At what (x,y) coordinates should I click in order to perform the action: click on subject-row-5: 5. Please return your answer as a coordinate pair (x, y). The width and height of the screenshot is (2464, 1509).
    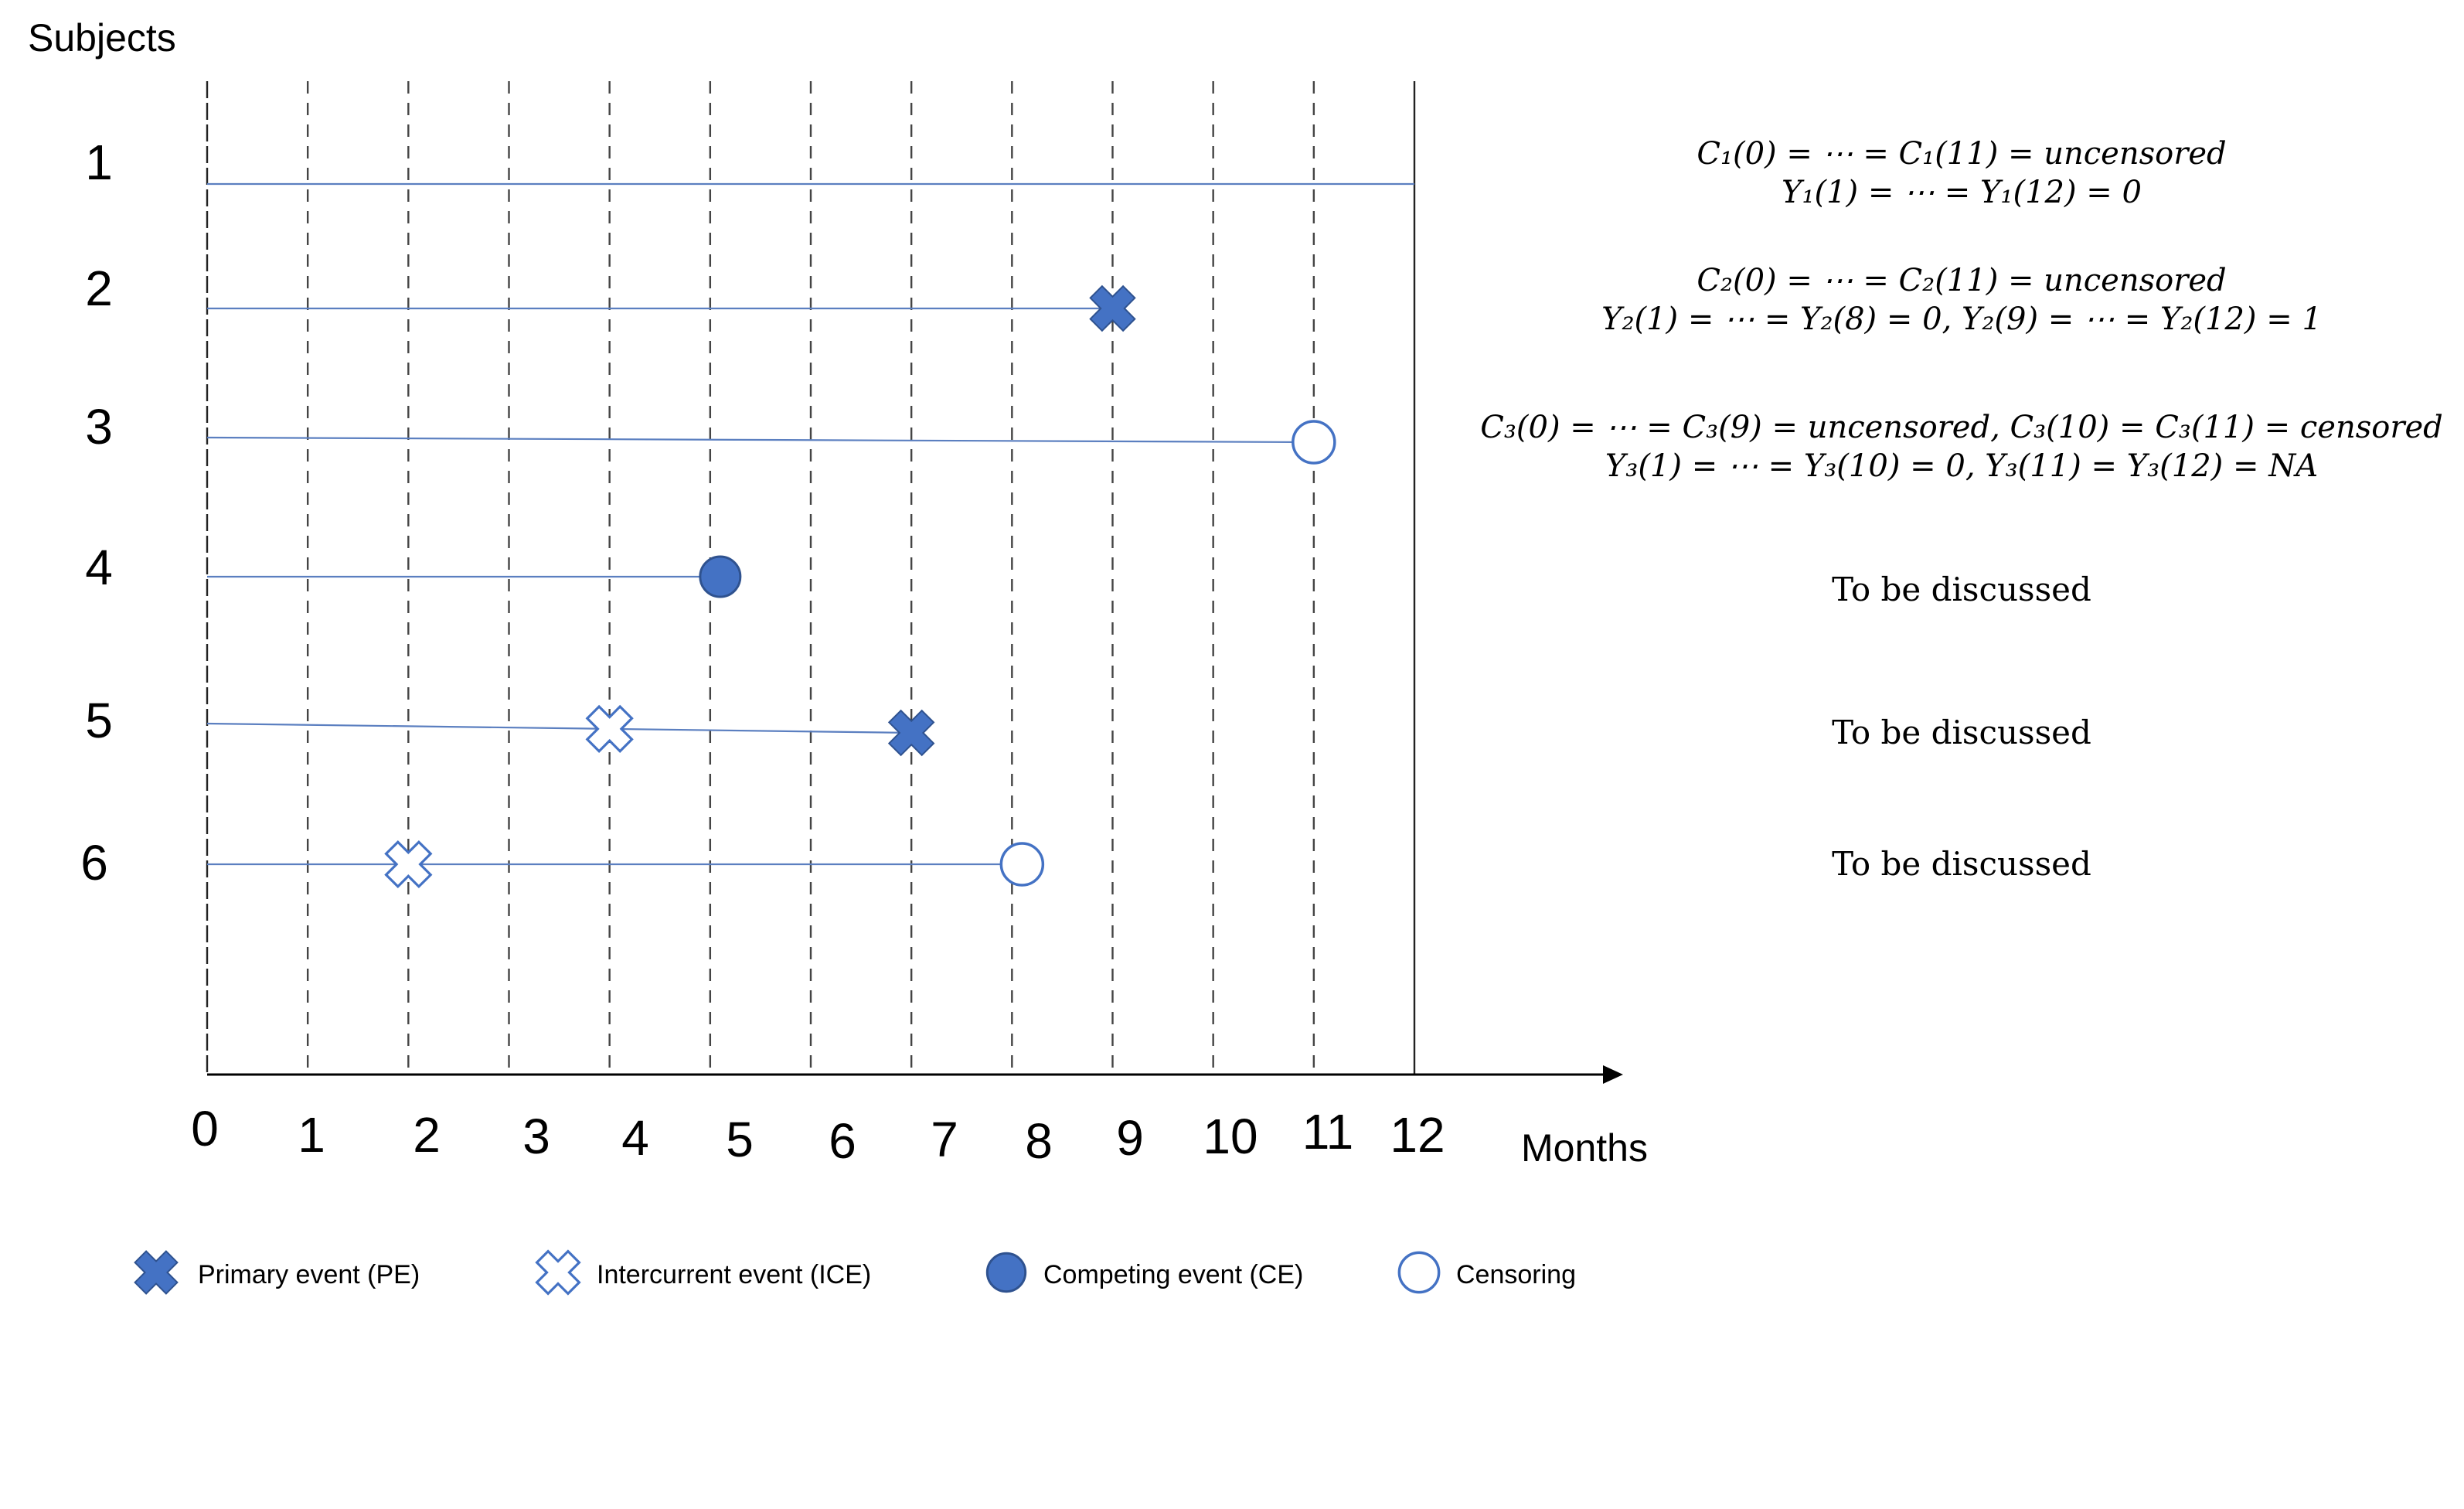
    Looking at the image, I should click on (510, 725).